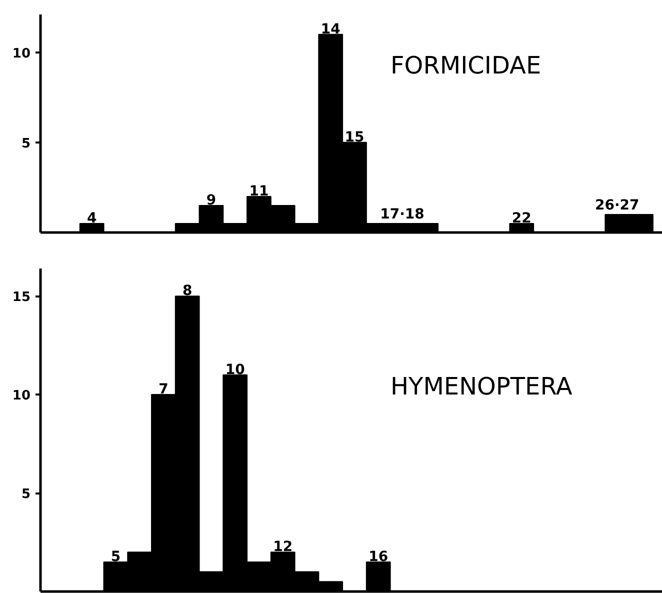 Image resolution: width=662 pixels, height=593 pixels. I want to click on x-tick-label: 5, so click(115, 556).